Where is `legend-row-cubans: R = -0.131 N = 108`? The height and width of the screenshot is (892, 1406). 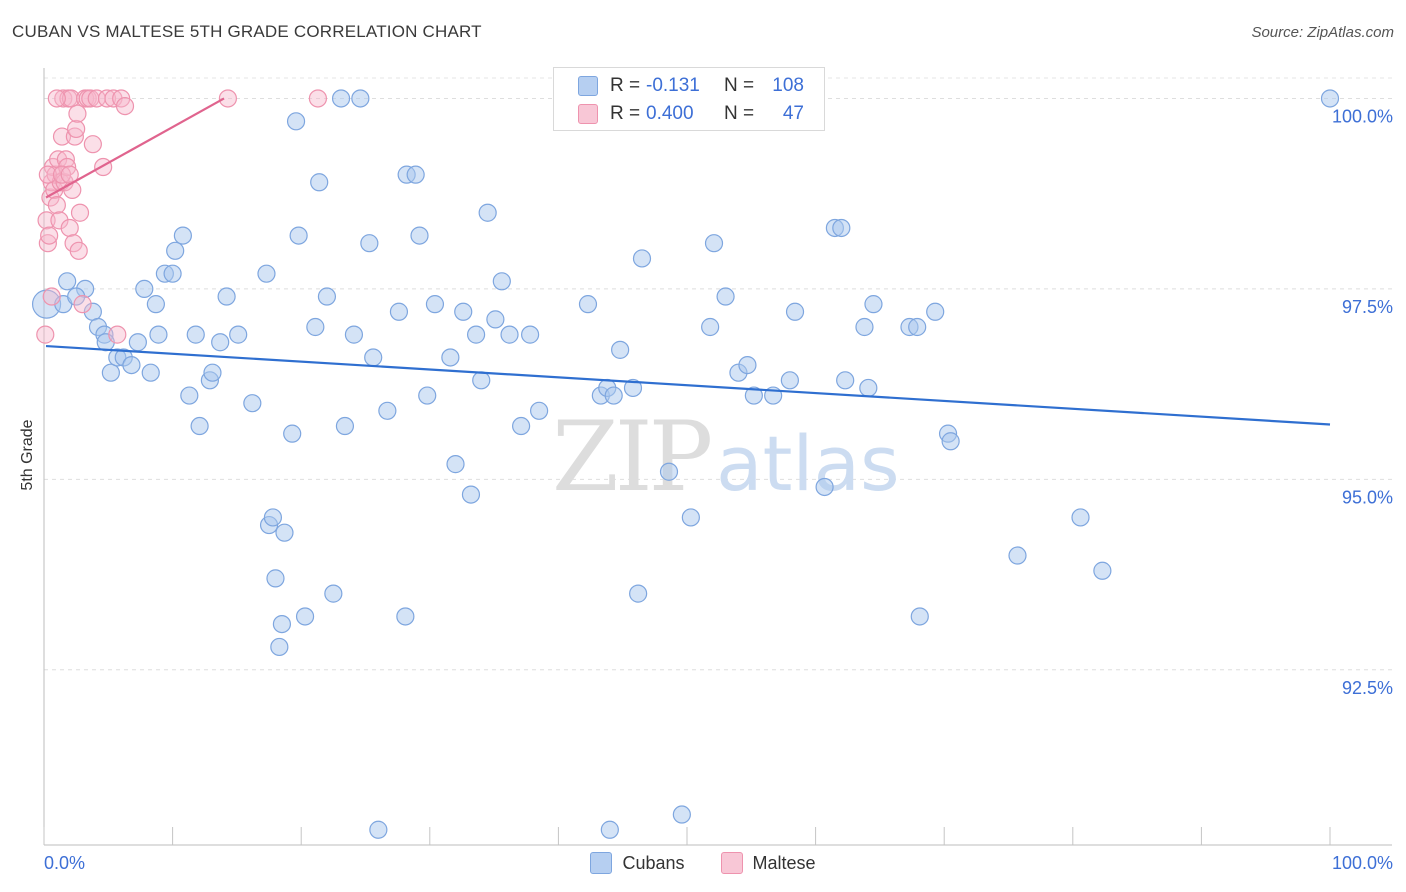 legend-row-cubans: R = -0.131 N = 108 is located at coordinates (691, 86).